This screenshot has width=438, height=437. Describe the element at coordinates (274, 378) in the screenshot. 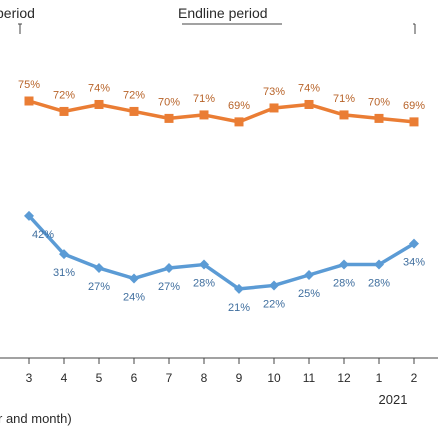

I see `x-tick-label: 10` at that location.